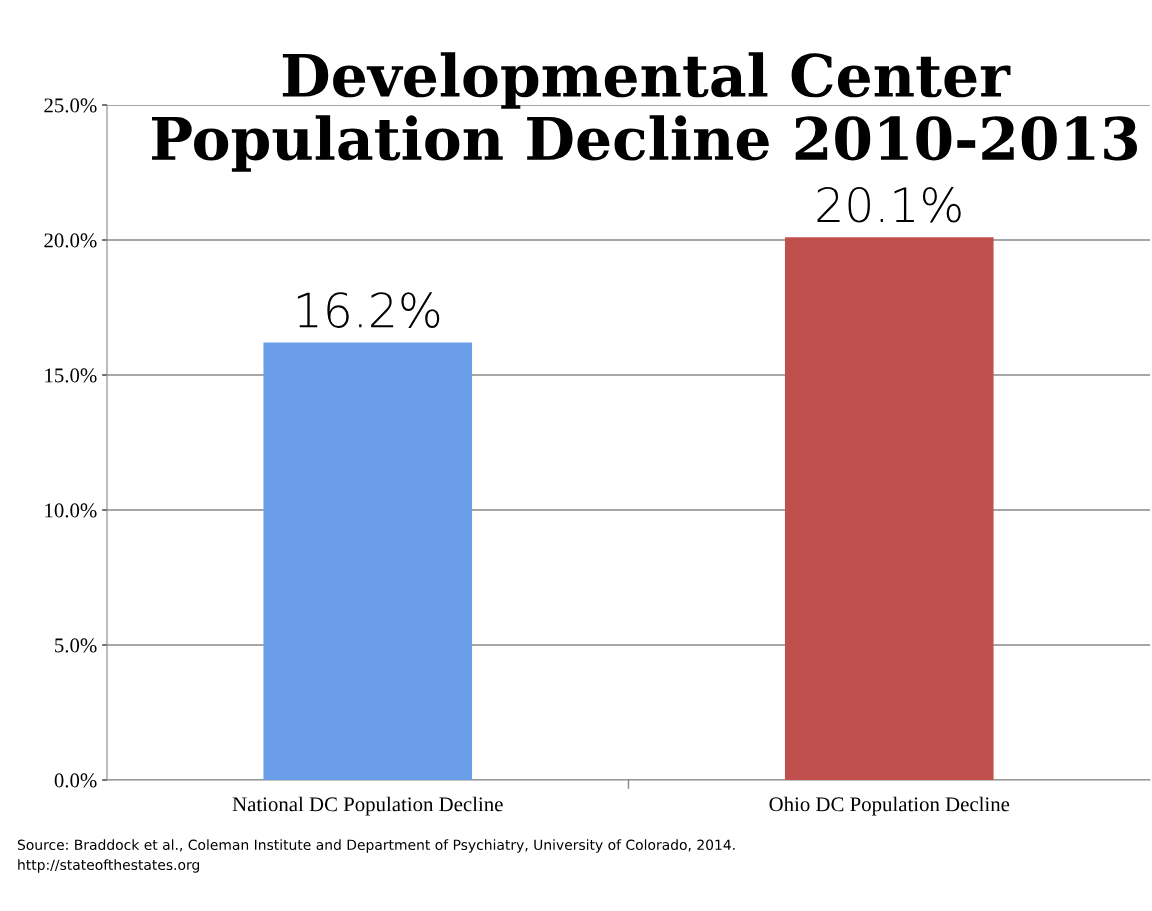 This screenshot has width=1152, height=911. What do you see at coordinates (889, 806) in the screenshot?
I see `x-tick-label: Ohio DC Population Decline` at bounding box center [889, 806].